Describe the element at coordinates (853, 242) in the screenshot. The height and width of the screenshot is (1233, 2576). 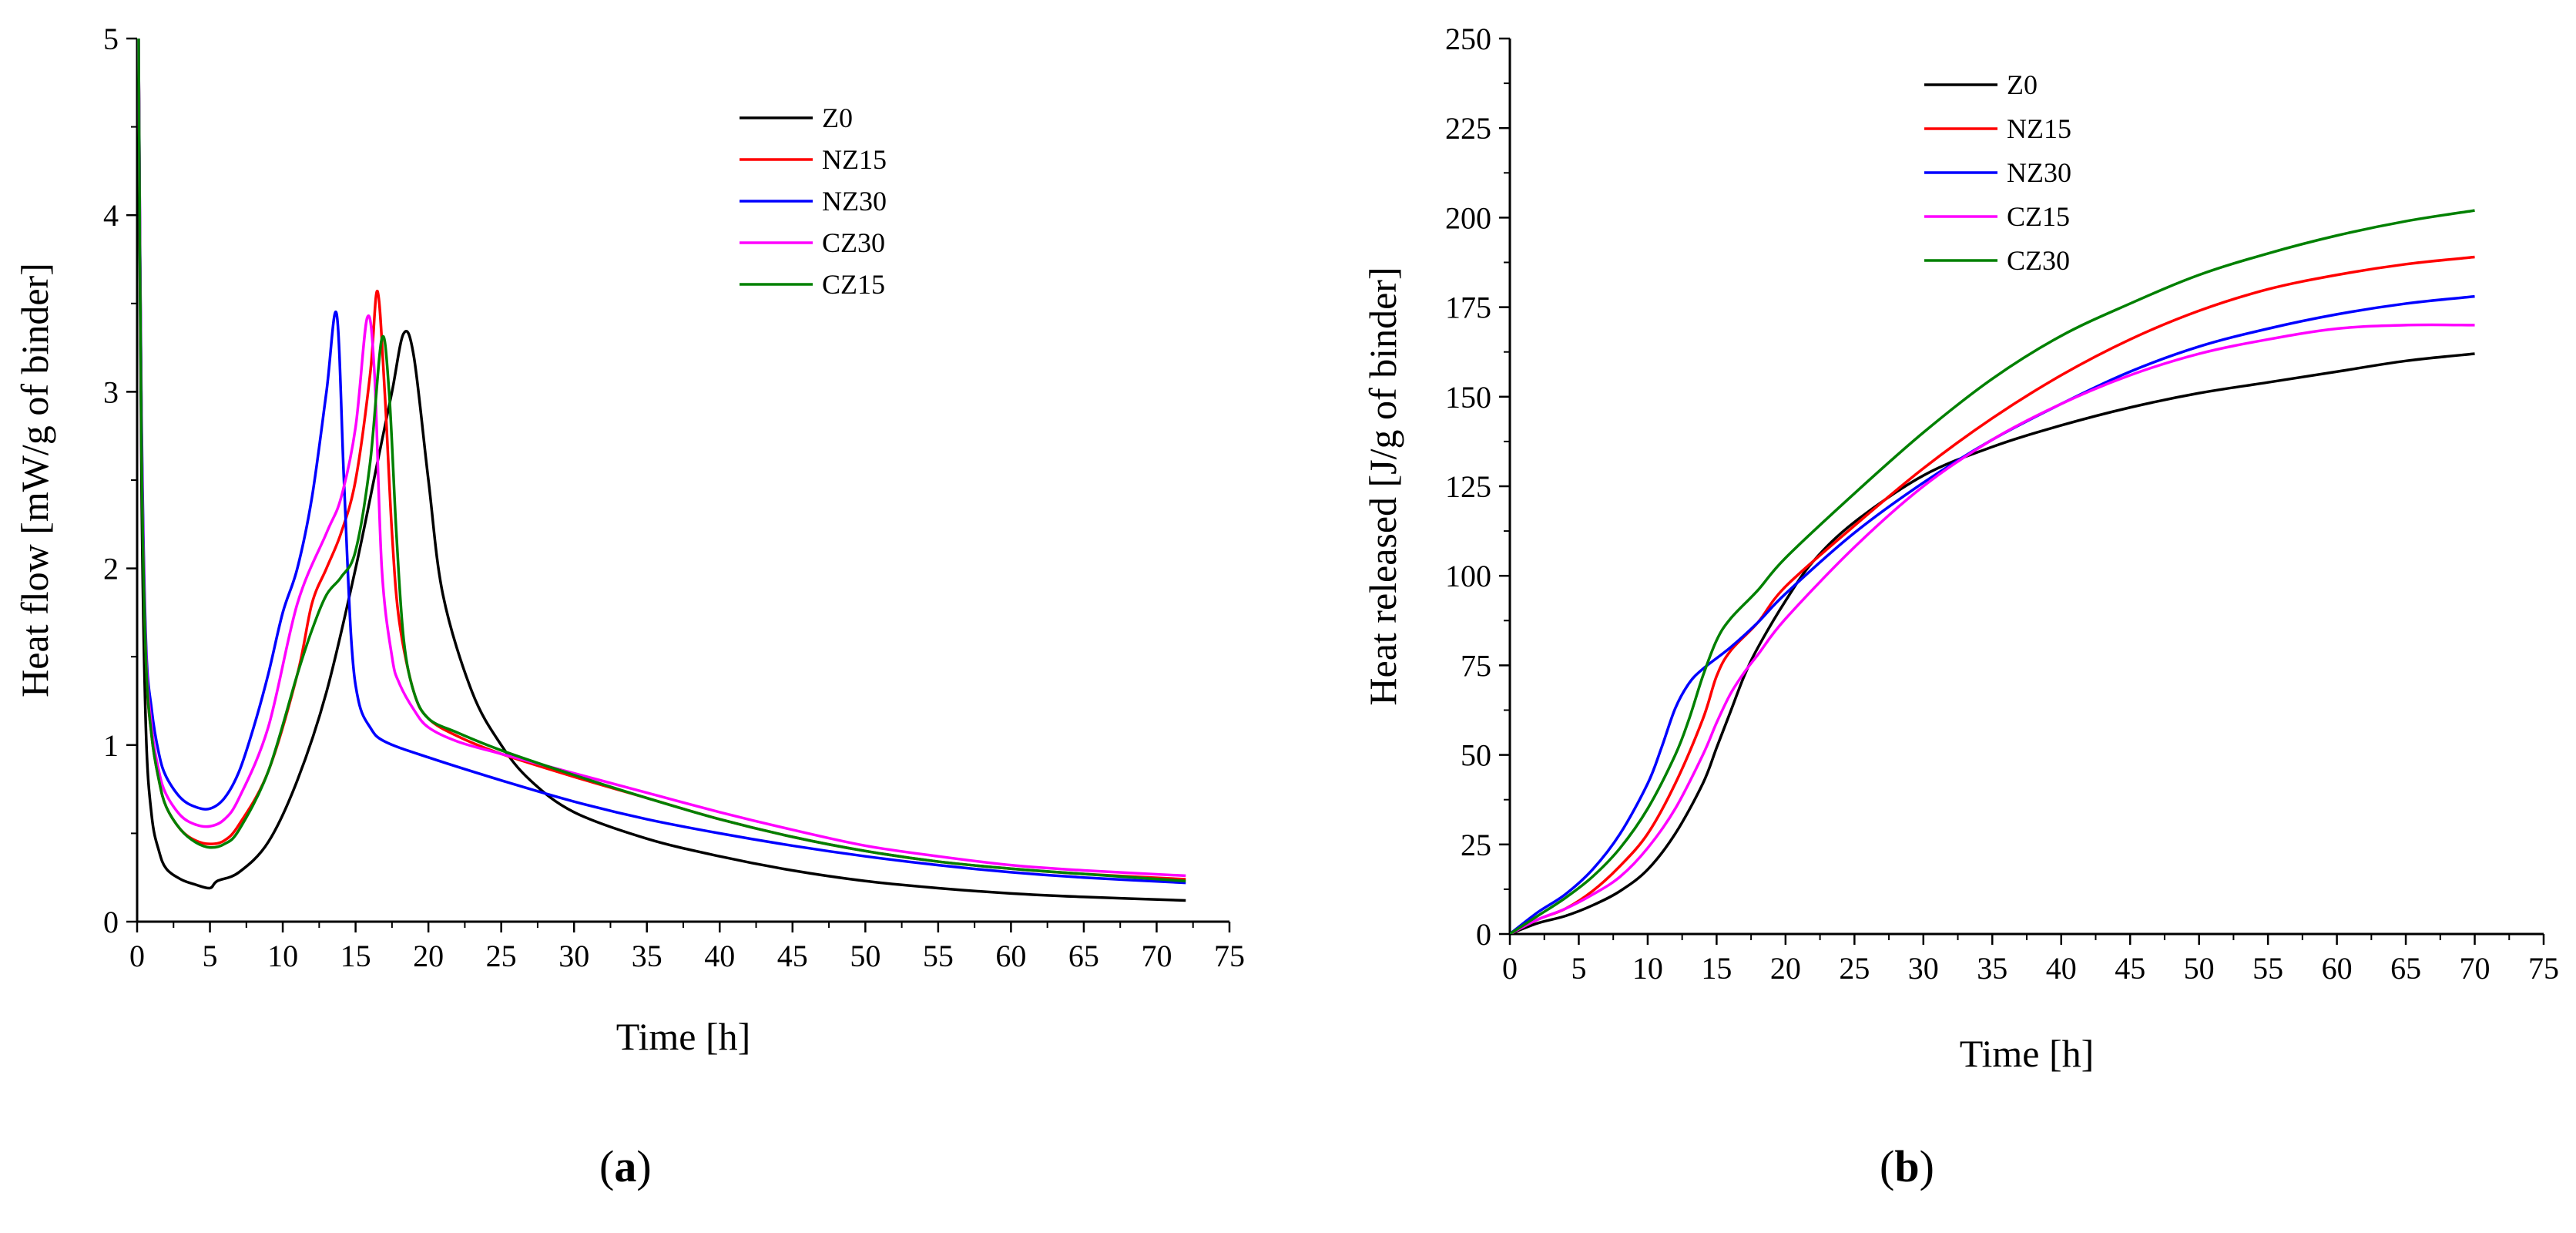
I see `chart-a-legend-label-cz30: CZ30` at that location.